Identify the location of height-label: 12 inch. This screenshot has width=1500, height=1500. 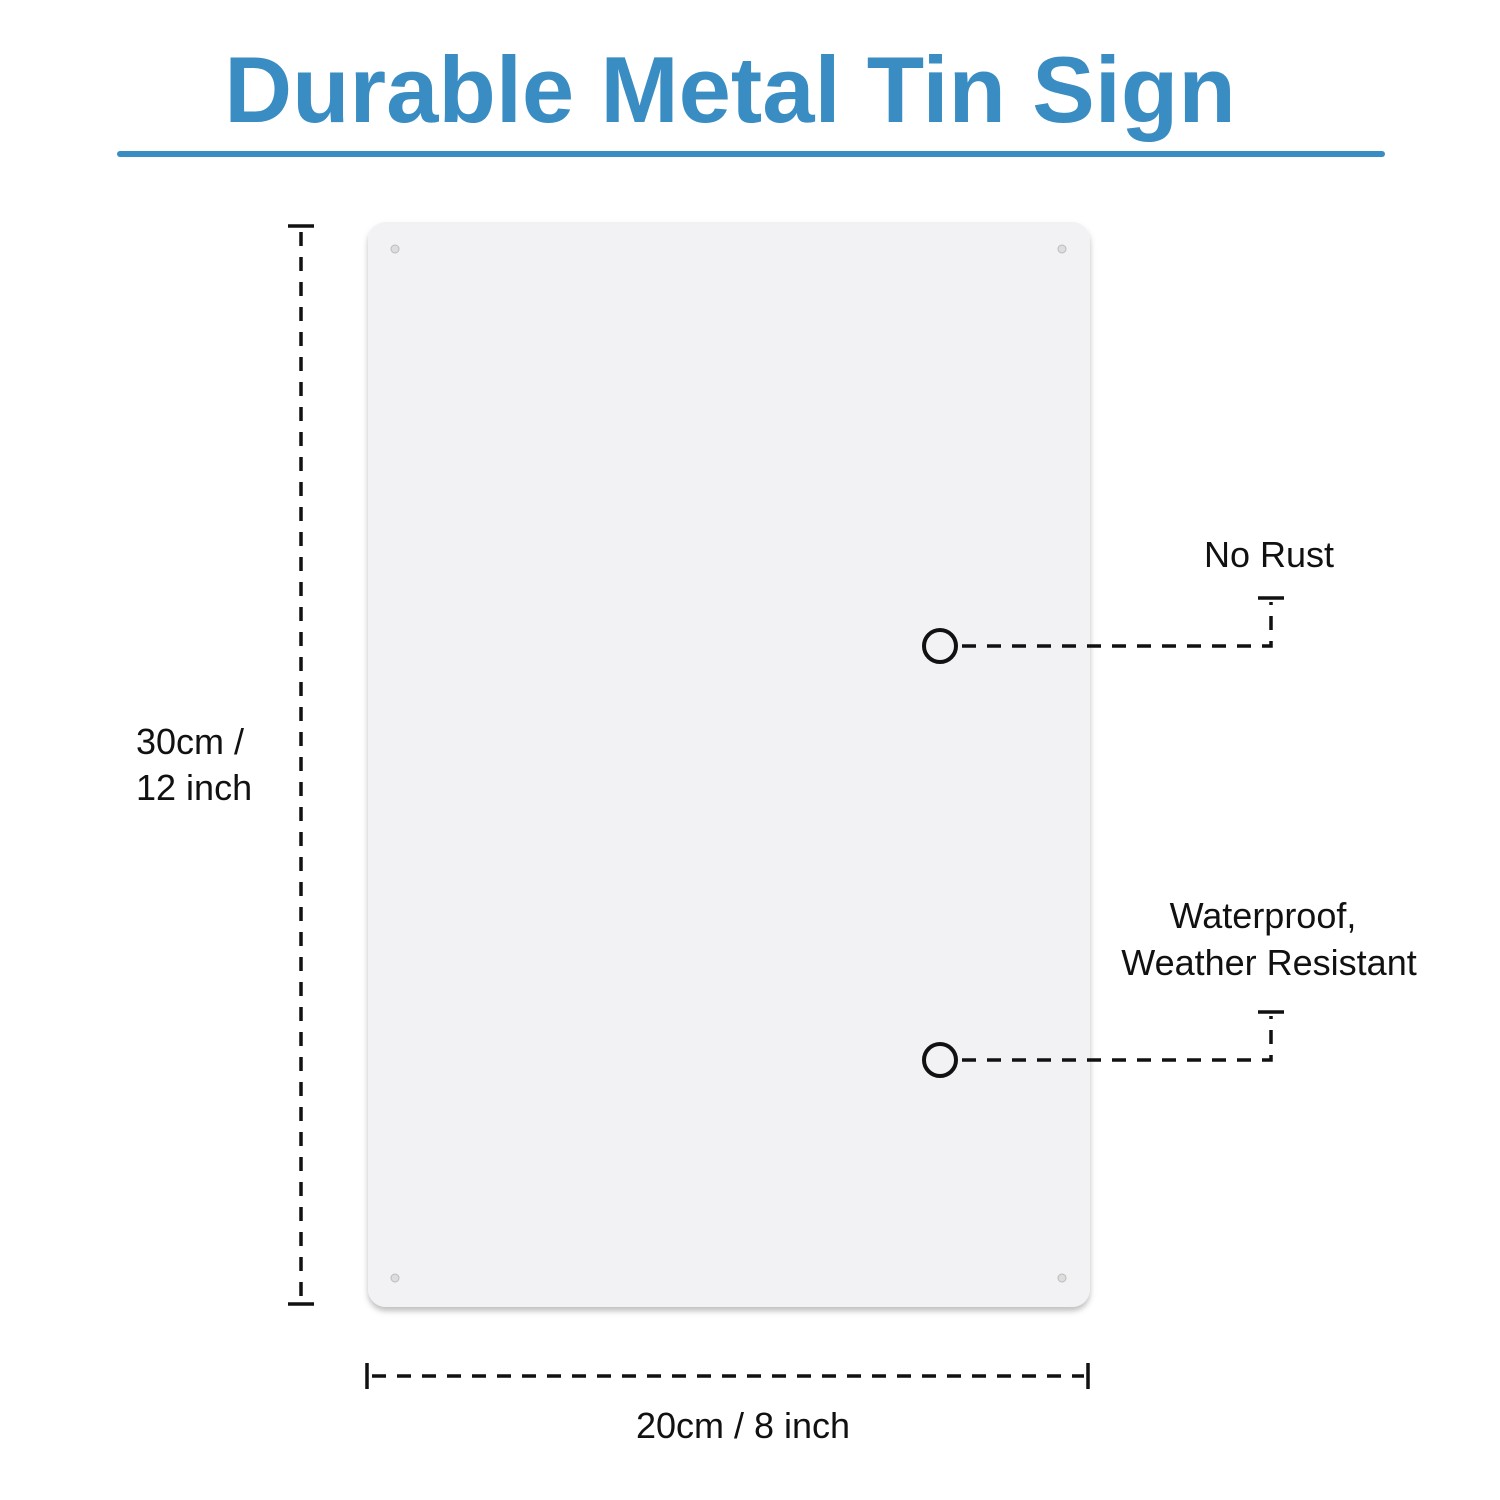
(194, 787).